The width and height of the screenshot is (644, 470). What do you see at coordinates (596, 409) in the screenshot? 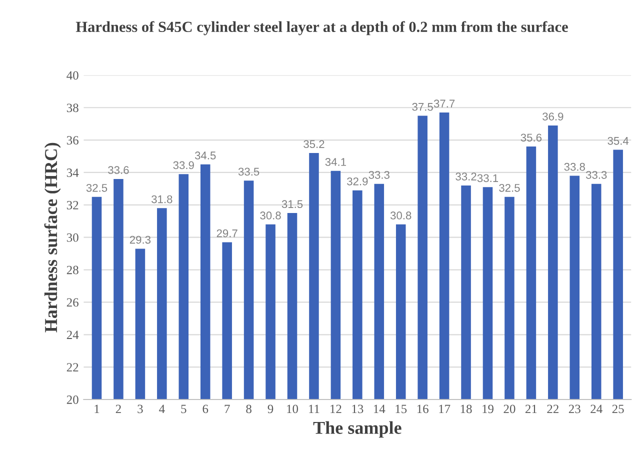
I see `x-tick-label: 24` at bounding box center [596, 409].